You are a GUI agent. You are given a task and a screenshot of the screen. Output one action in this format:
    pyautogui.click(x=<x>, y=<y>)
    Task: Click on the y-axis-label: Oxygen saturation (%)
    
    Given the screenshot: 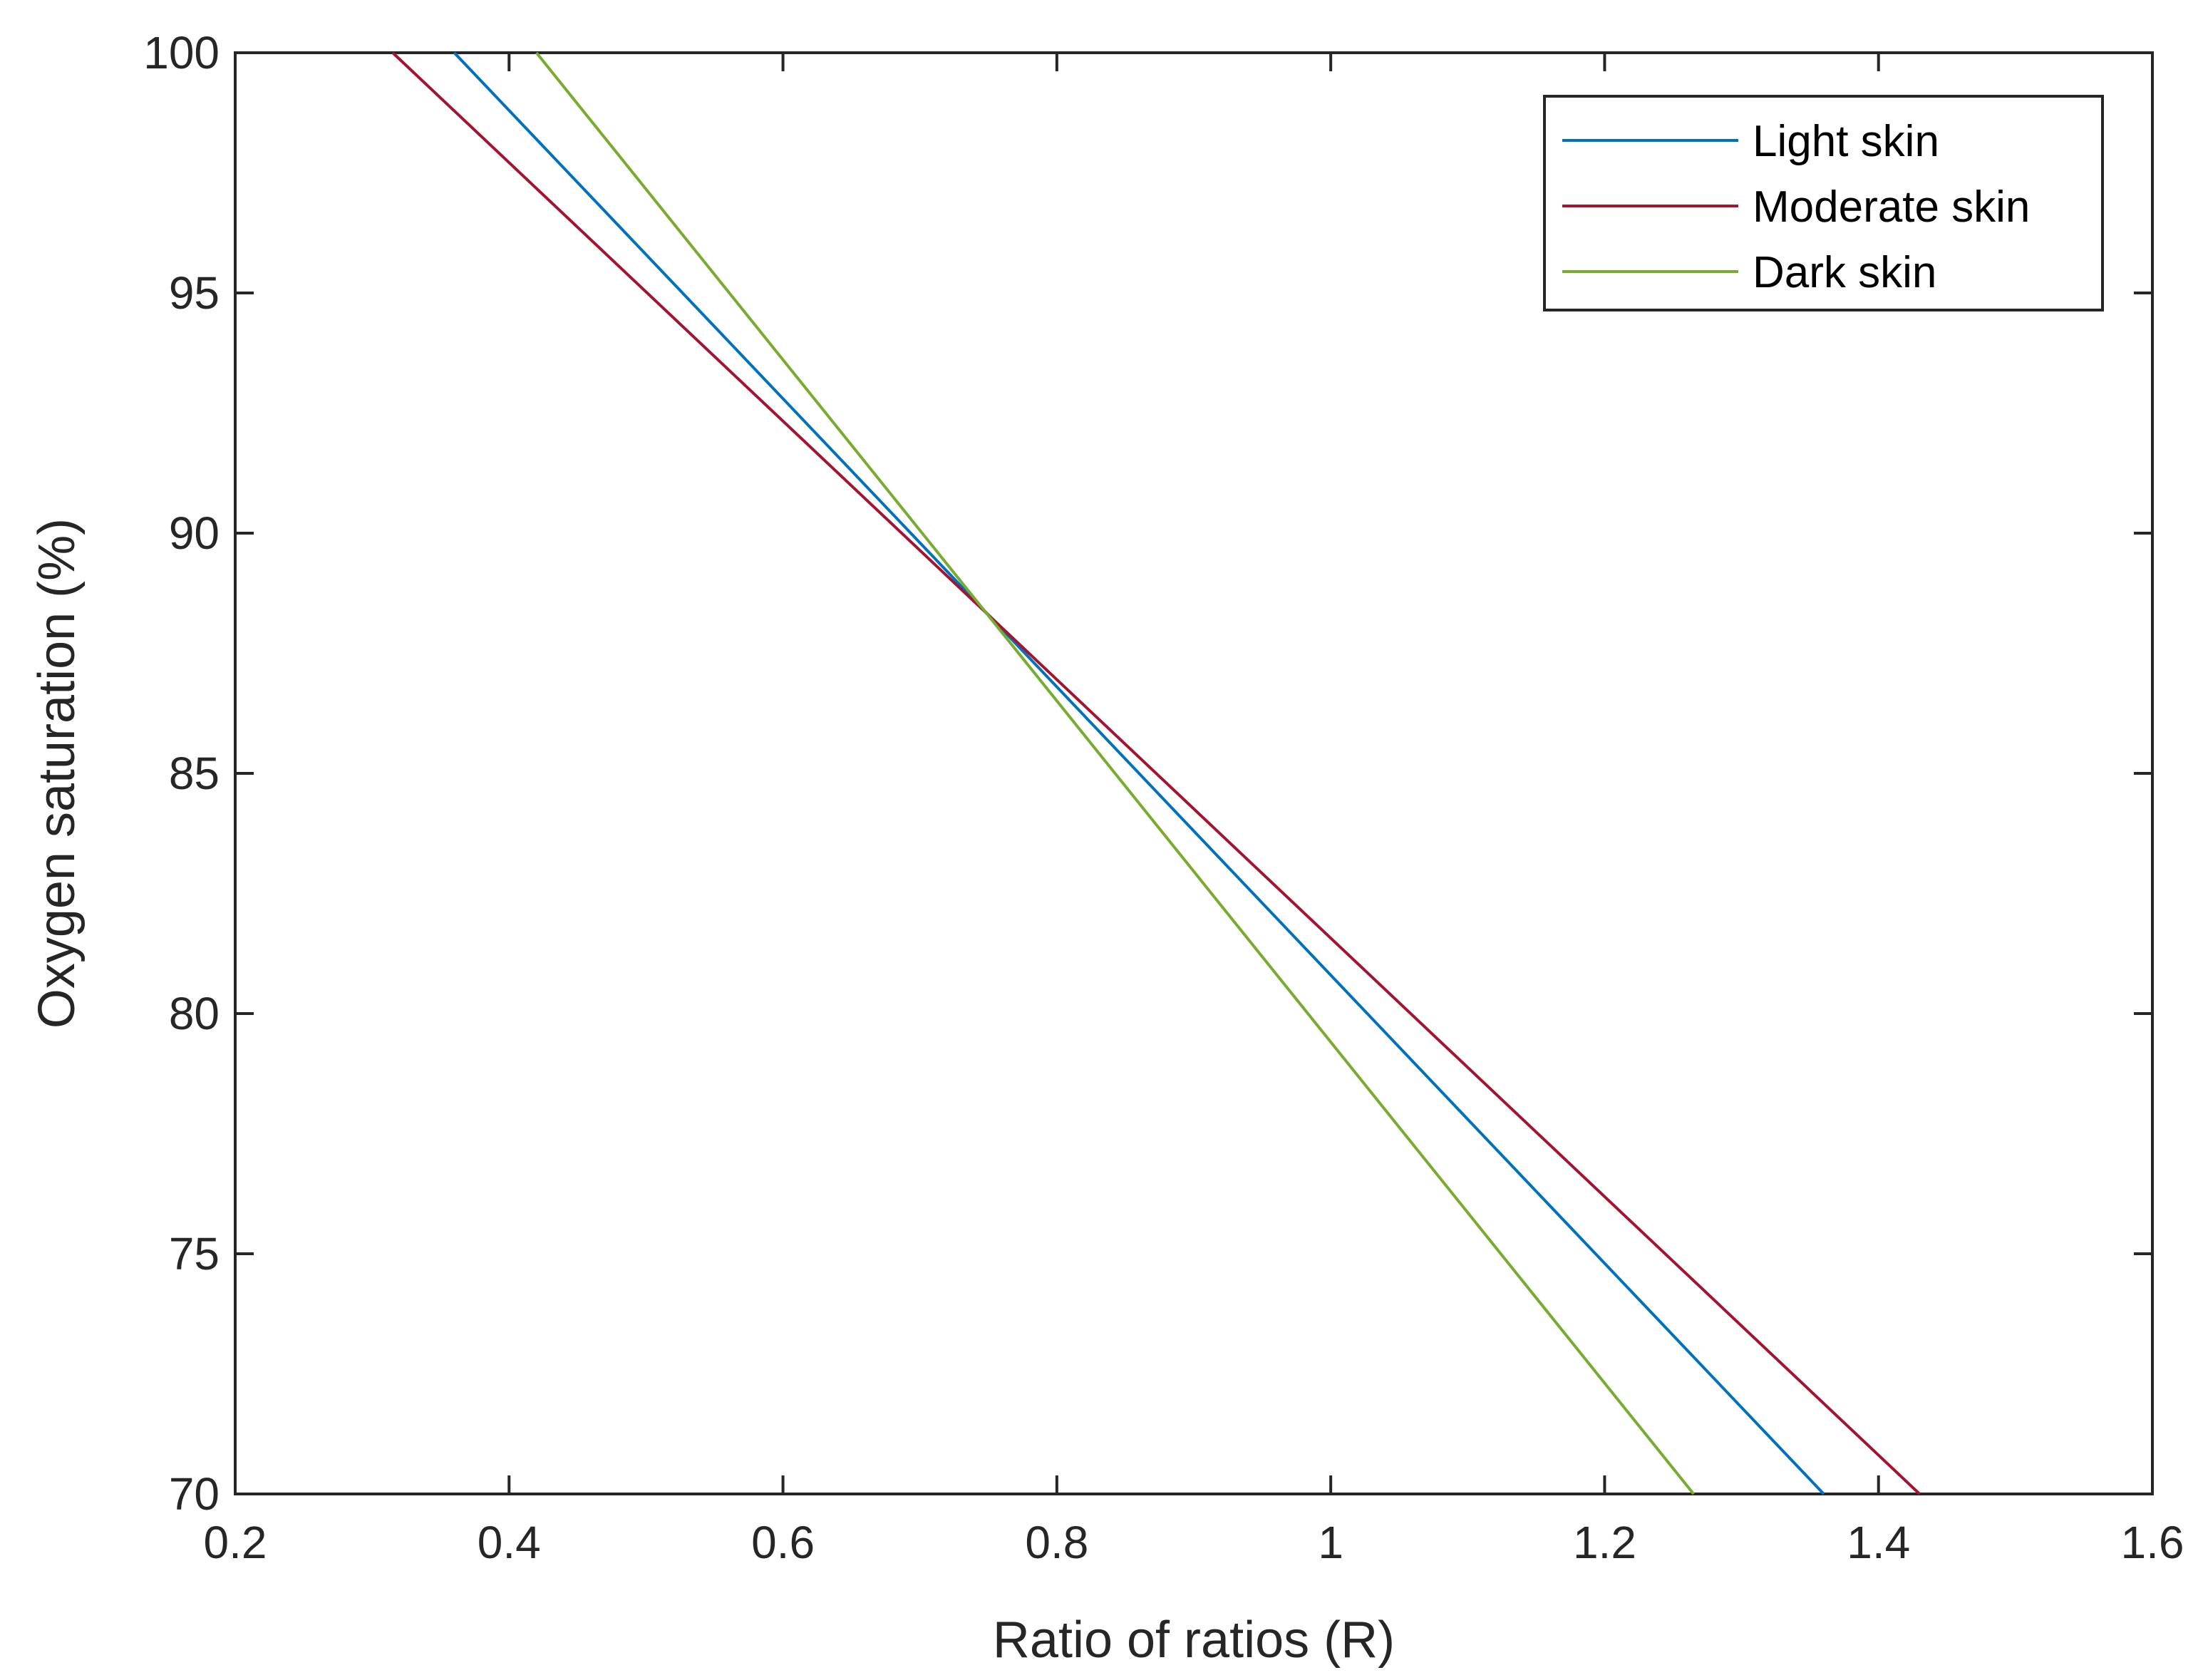 What is the action you would take?
    pyautogui.click(x=57, y=773)
    